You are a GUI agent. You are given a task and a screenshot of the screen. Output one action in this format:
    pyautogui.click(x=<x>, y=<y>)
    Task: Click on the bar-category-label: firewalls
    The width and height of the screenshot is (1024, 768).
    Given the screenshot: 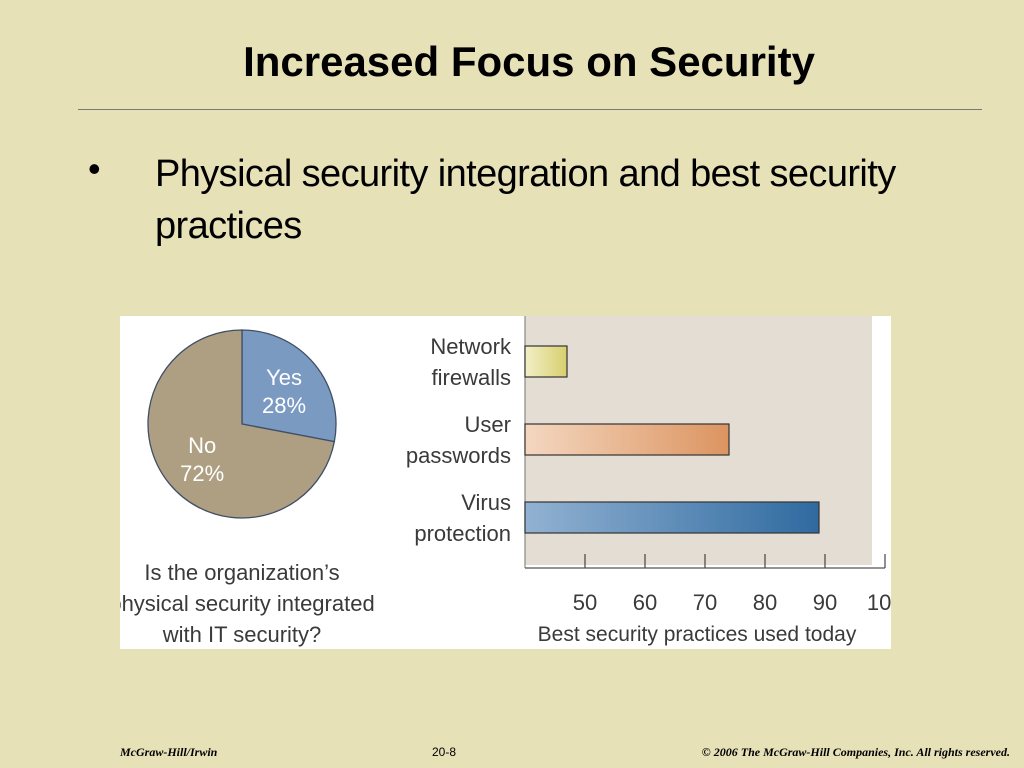 What is the action you would take?
    pyautogui.click(x=471, y=377)
    